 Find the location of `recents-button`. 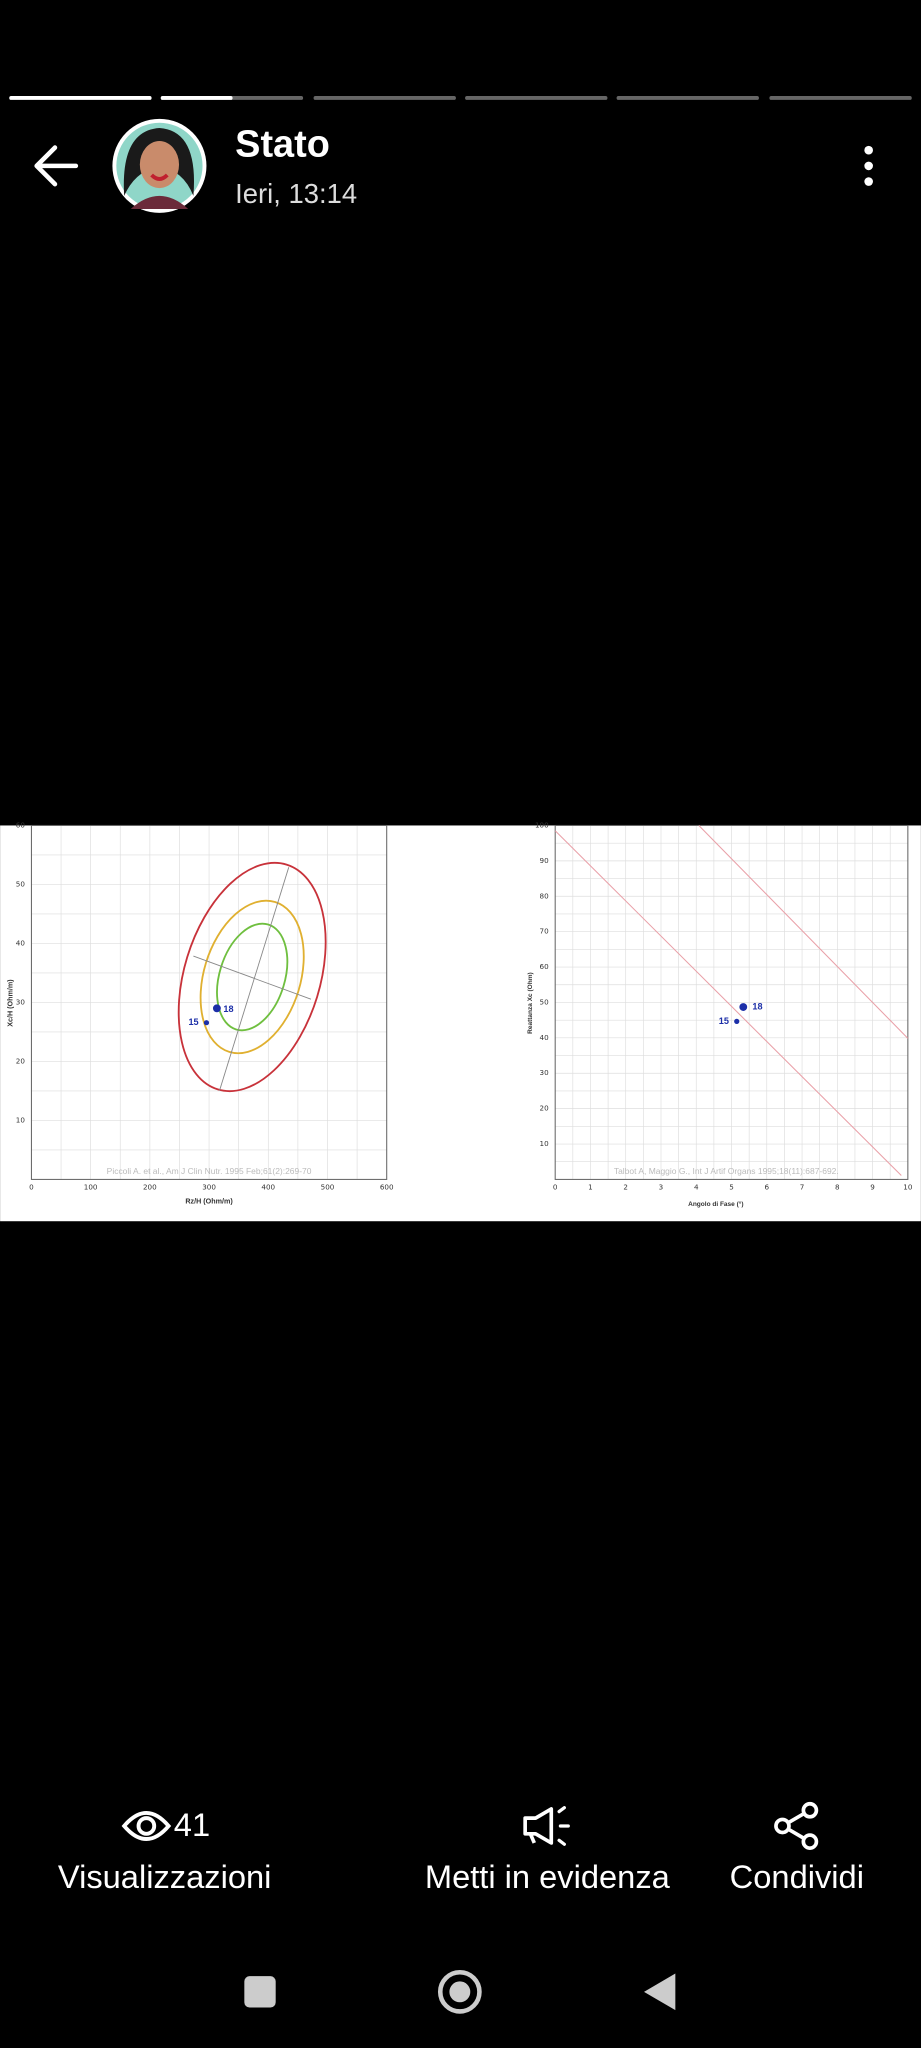

recents-button is located at coordinates (260, 1992).